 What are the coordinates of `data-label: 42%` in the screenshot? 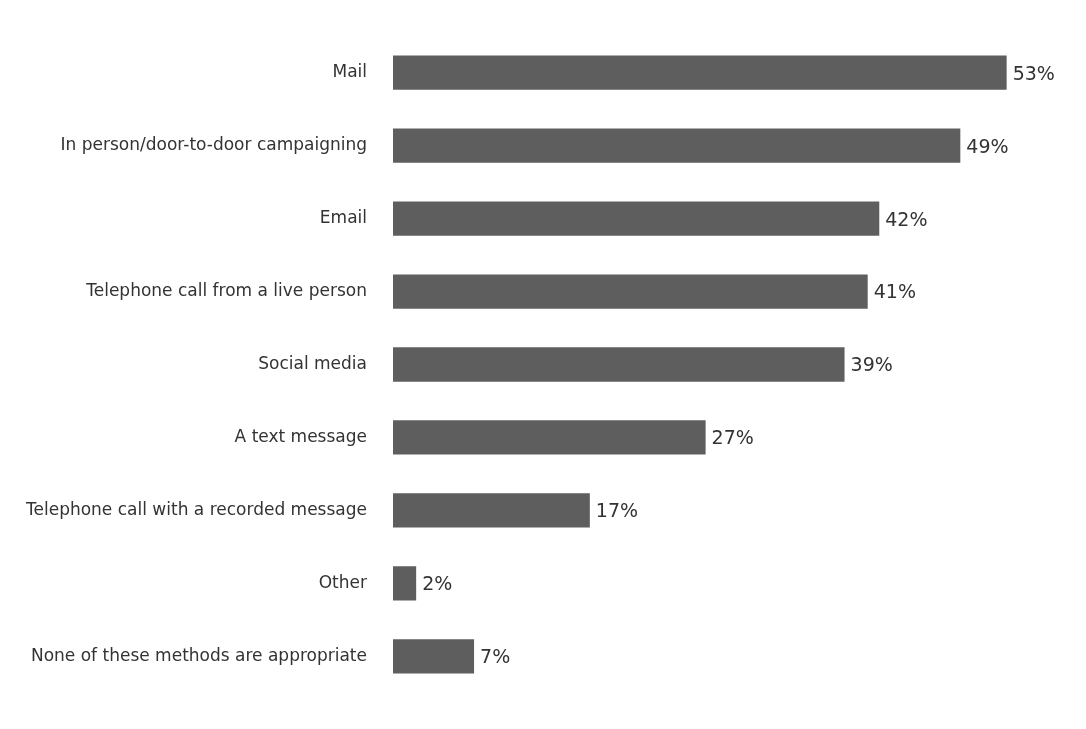 It's located at (906, 218).